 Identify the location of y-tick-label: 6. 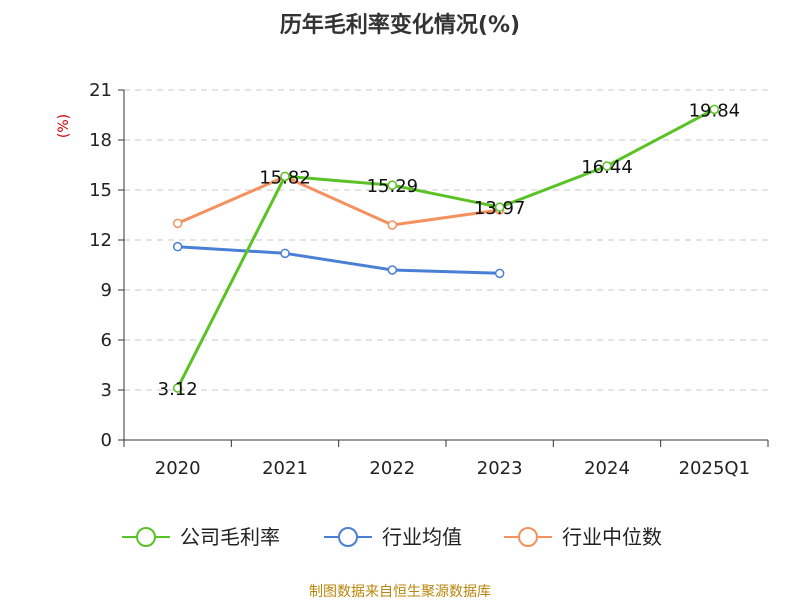
(106, 340).